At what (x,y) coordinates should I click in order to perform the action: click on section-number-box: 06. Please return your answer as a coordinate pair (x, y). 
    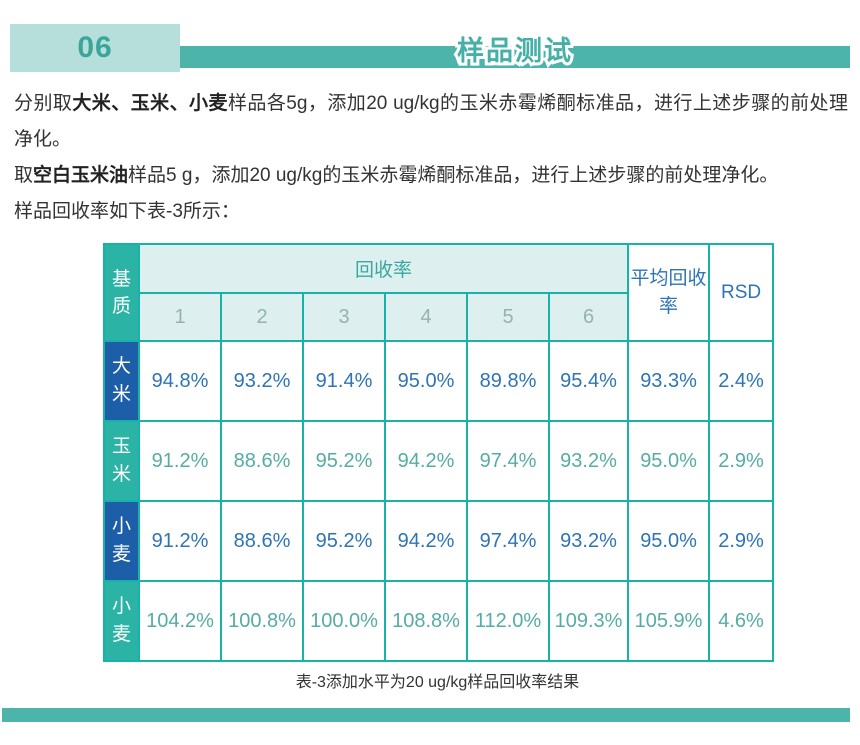
    Looking at the image, I should click on (95, 48).